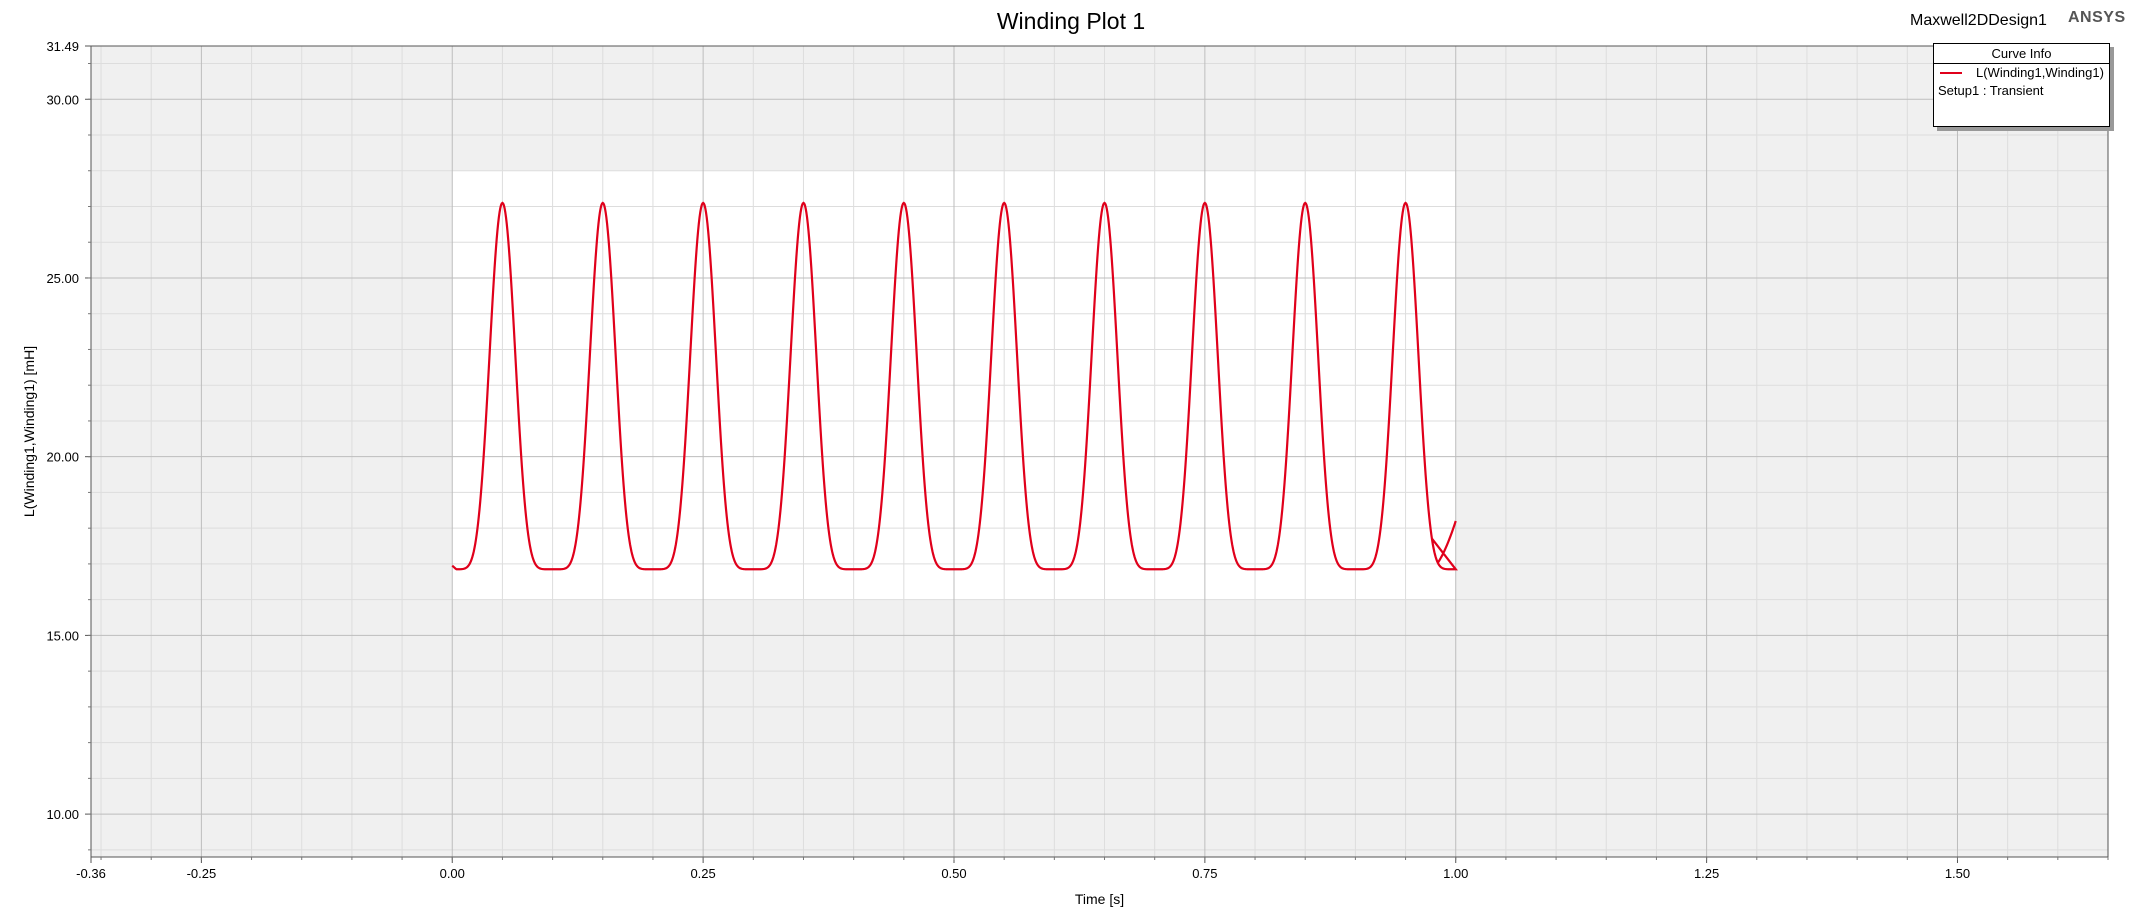  What do you see at coordinates (1071, 21) in the screenshot?
I see `chart-title: Winding Plot 1` at bounding box center [1071, 21].